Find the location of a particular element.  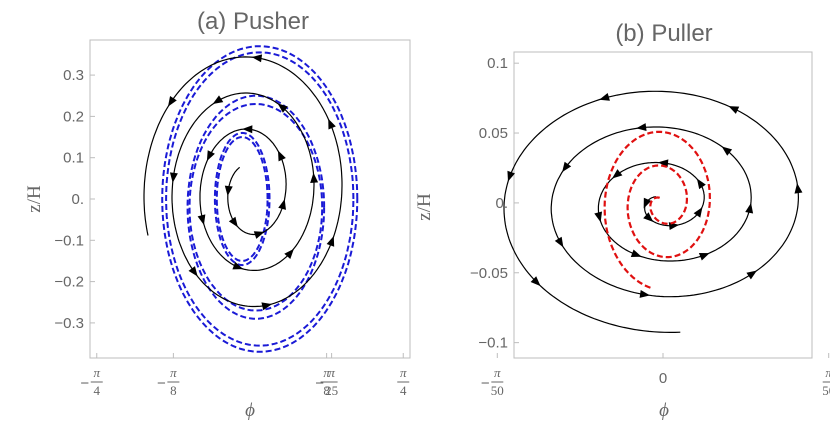

x-tick-label: −π 8 is located at coordinates (168, 381).